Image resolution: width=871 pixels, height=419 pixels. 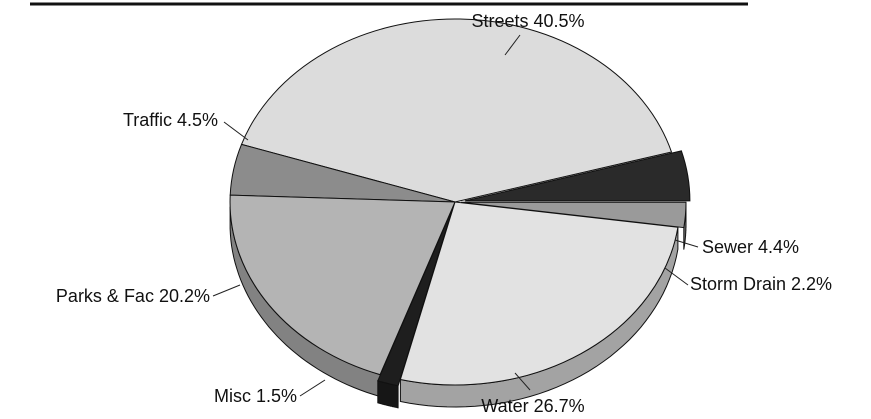 What do you see at coordinates (577, 176) in the screenshot?
I see `pie-slice-sewer` at bounding box center [577, 176].